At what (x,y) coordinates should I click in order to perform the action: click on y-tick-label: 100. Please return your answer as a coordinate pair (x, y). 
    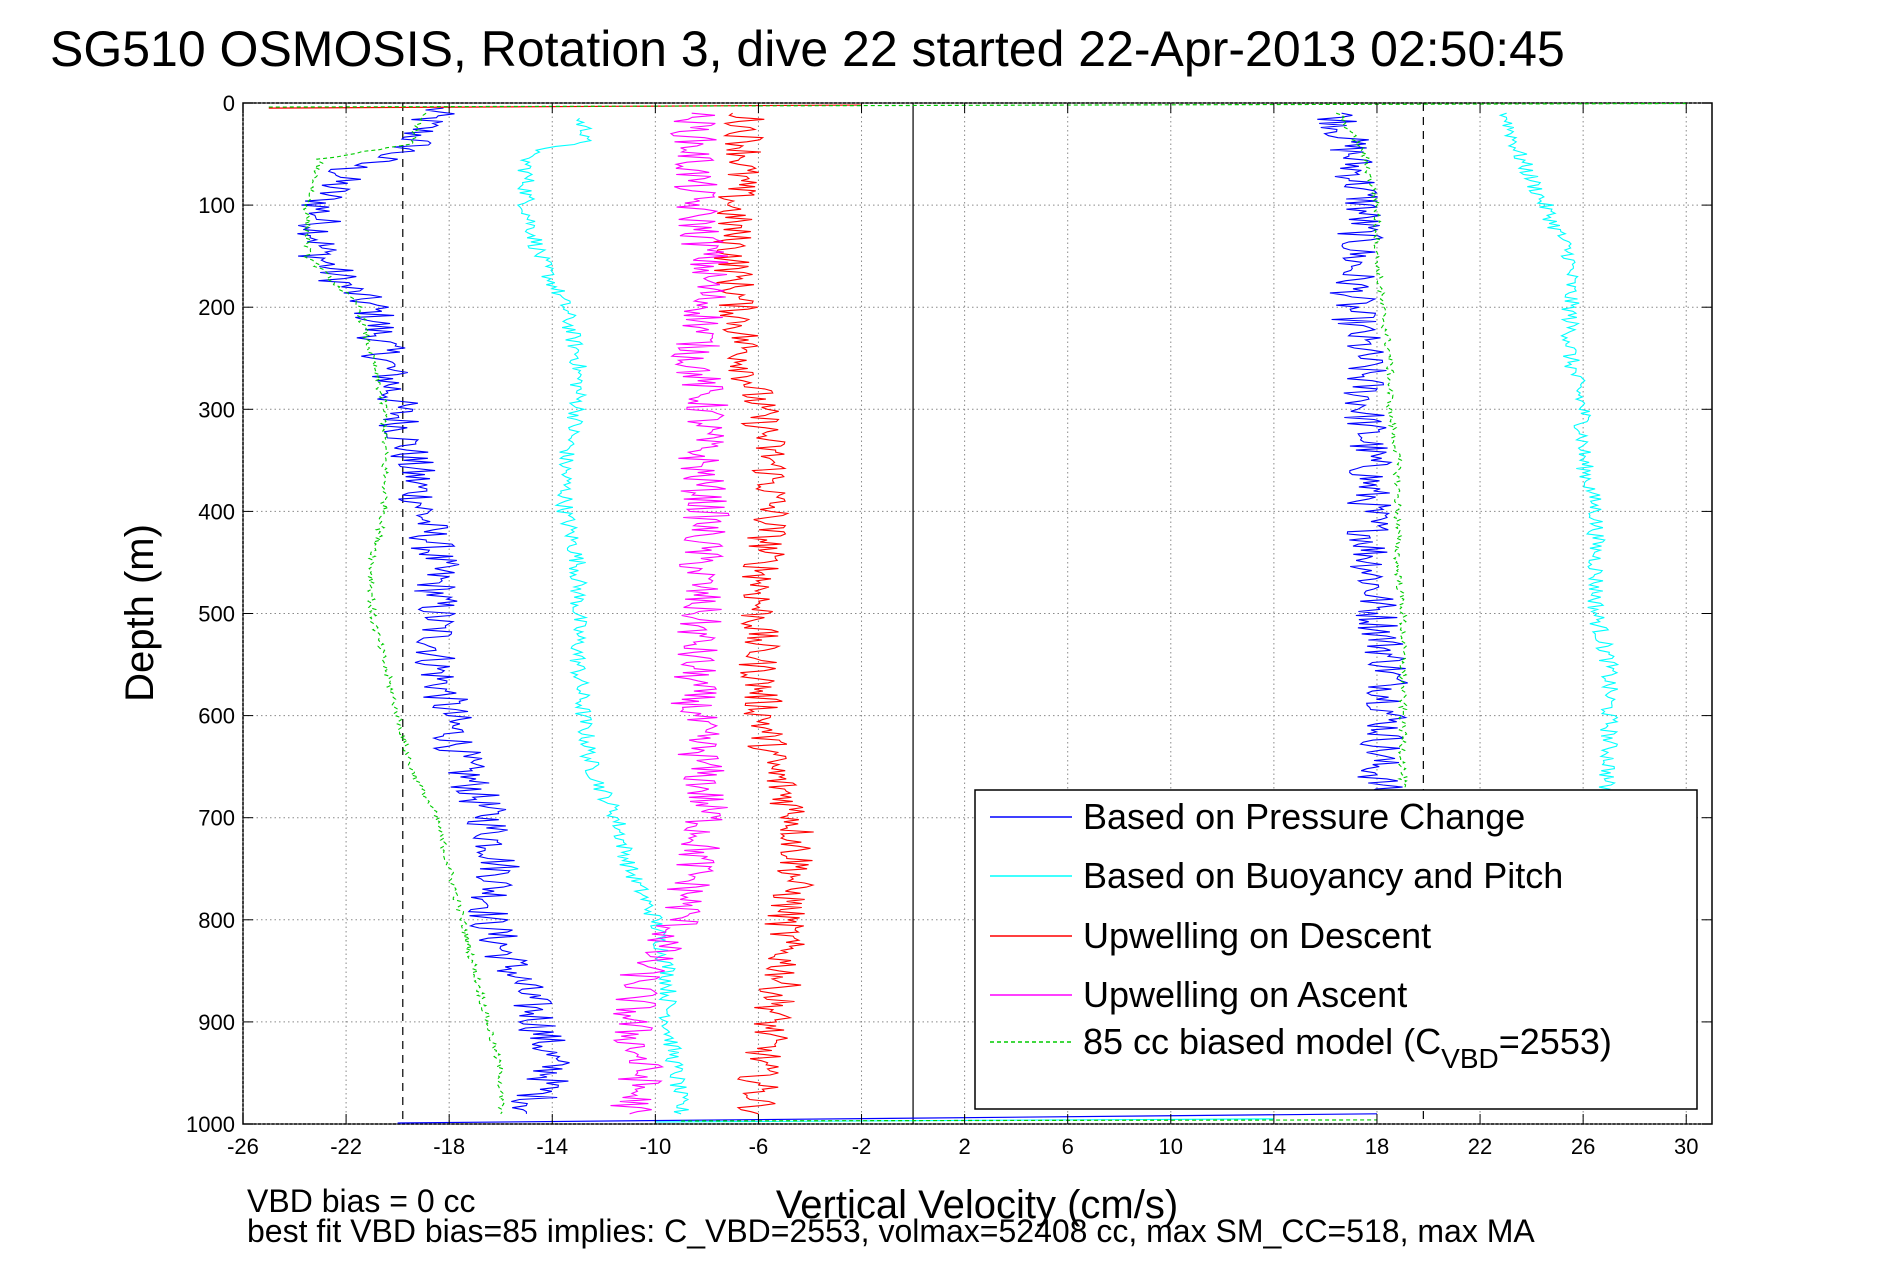
    Looking at the image, I should click on (216, 205).